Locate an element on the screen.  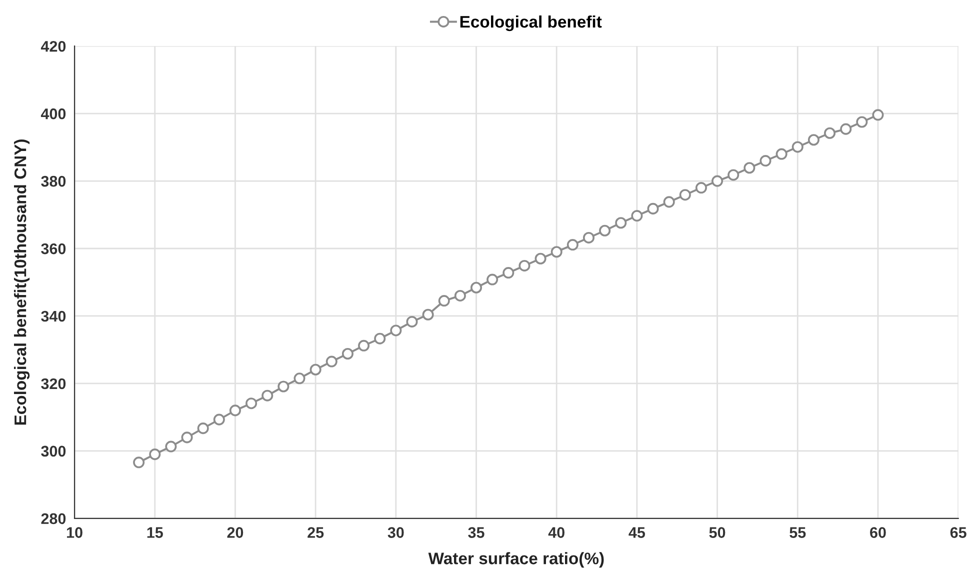
x-tick-label: 65 is located at coordinates (958, 532).